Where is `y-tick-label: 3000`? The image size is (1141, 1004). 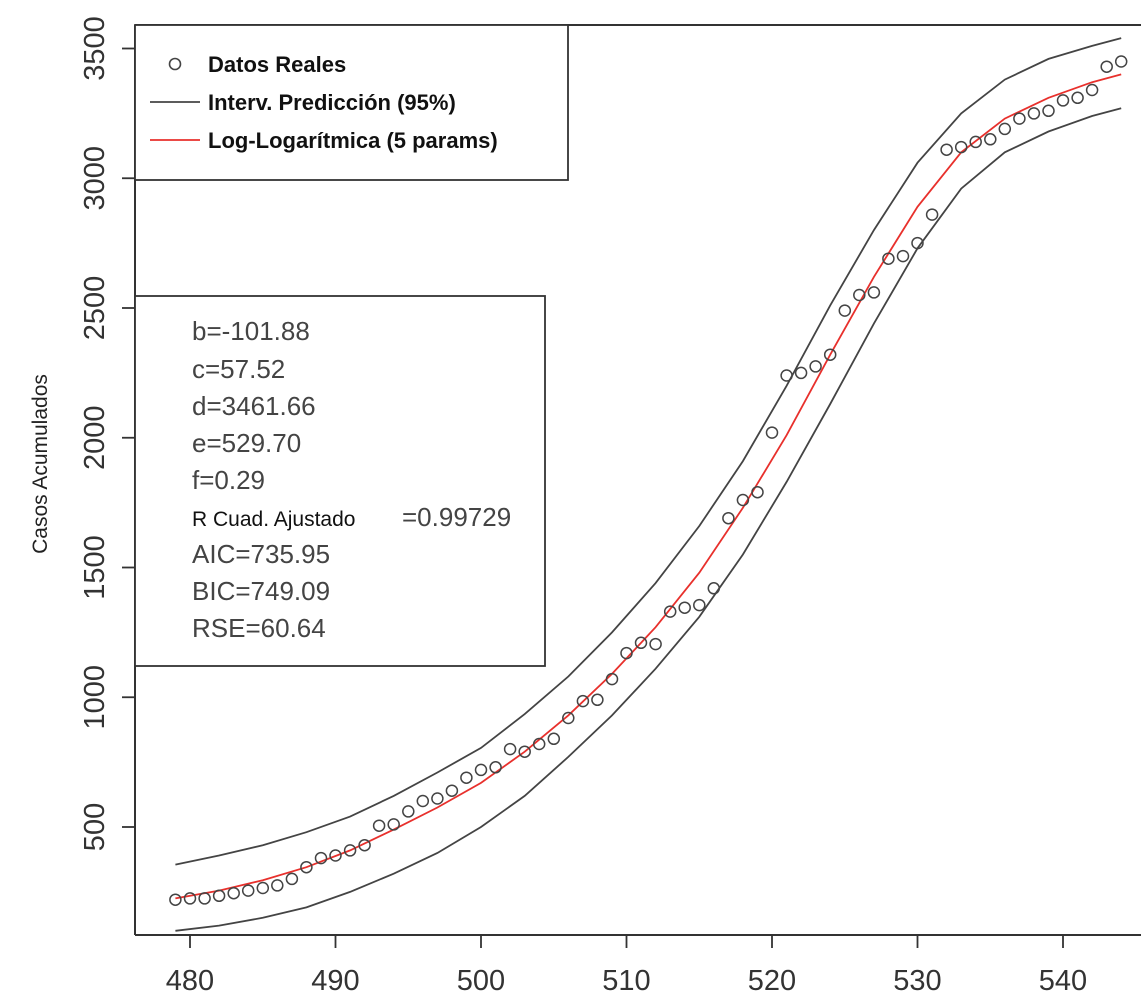 y-tick-label: 3000 is located at coordinates (95, 178).